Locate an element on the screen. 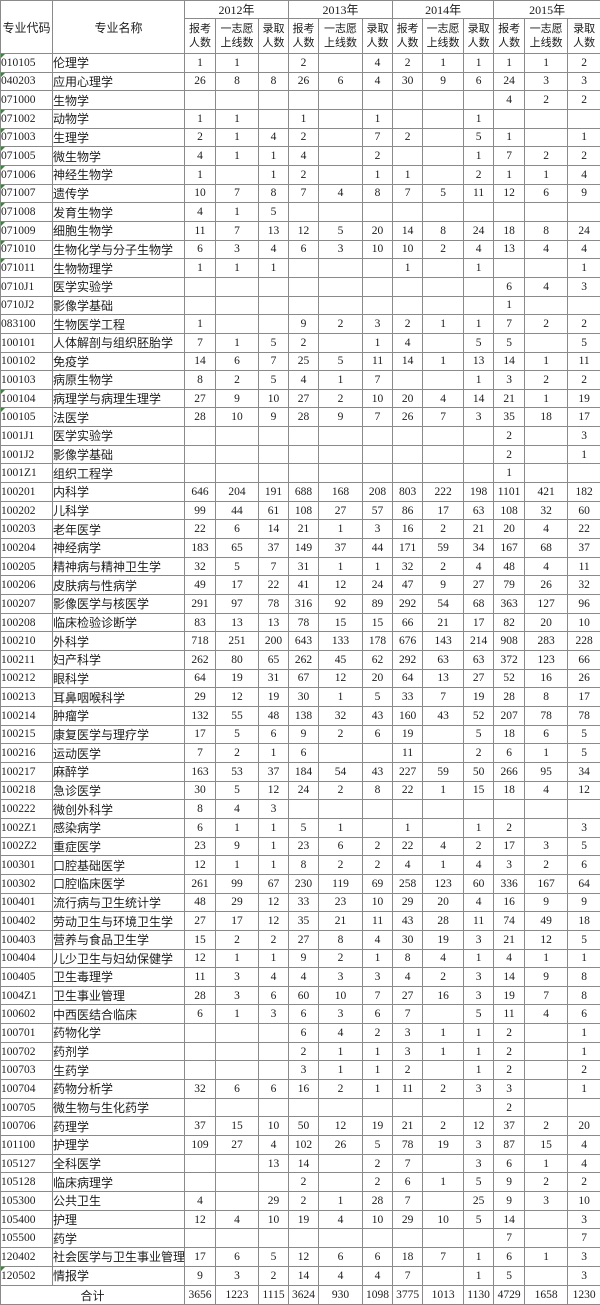  total-value: 1013 is located at coordinates (443, 1295).